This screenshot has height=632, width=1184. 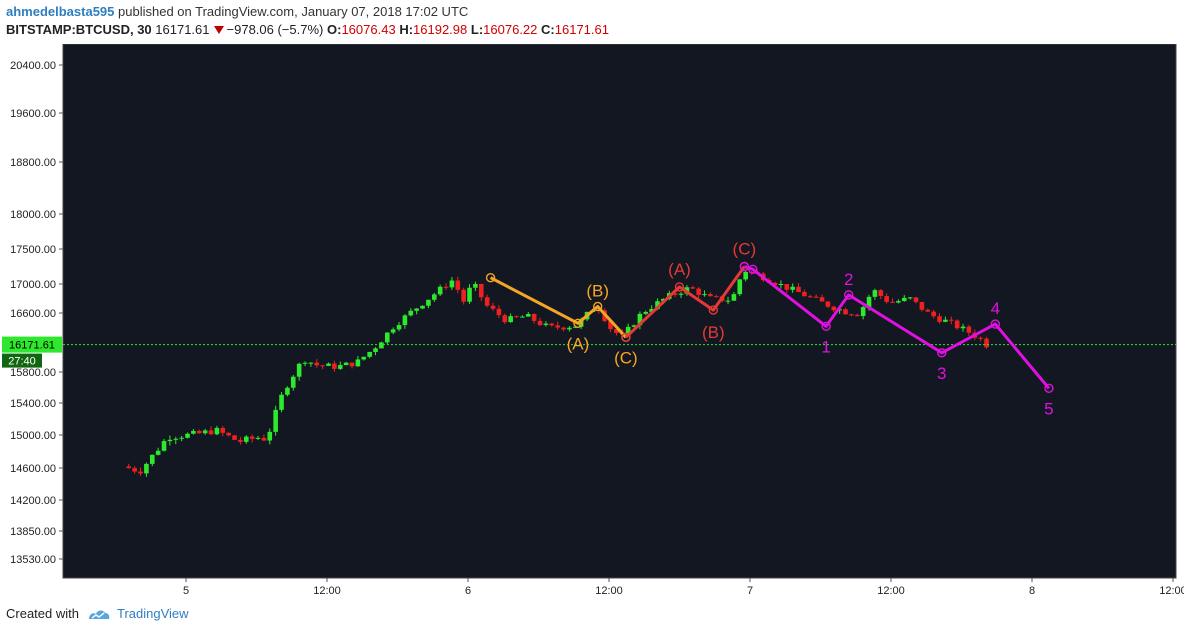 What do you see at coordinates (609, 591) in the screenshot?
I see `x-tick-label: 12:00` at bounding box center [609, 591].